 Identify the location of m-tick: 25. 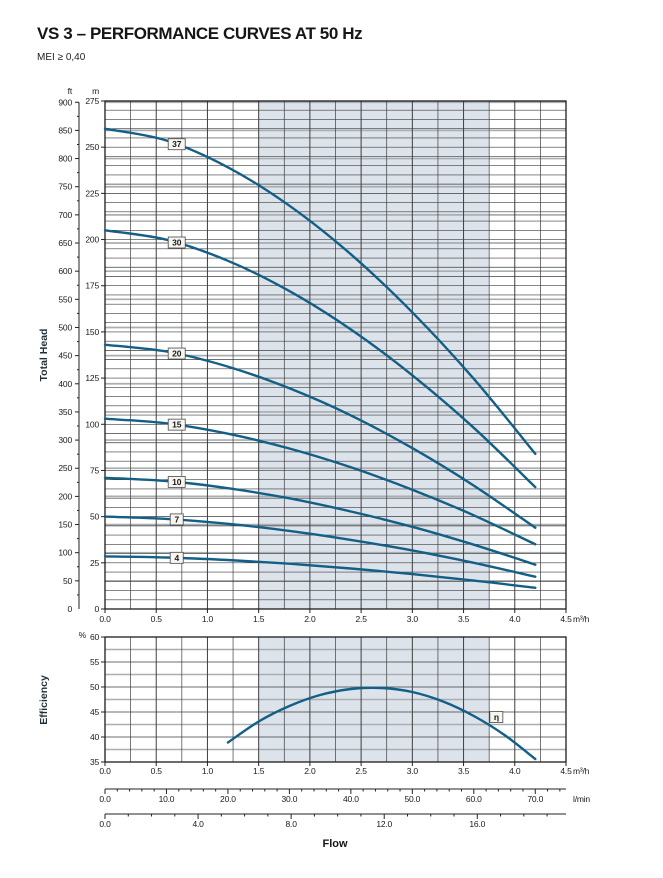
(95, 563).